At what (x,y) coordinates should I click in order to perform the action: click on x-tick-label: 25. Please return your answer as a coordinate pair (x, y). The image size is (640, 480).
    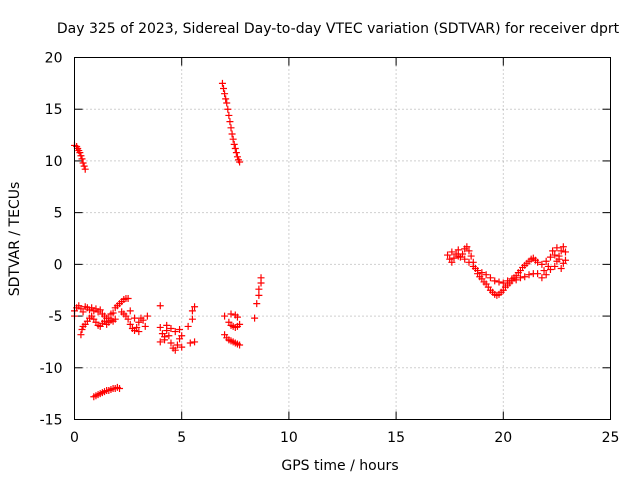
    Looking at the image, I should click on (611, 438).